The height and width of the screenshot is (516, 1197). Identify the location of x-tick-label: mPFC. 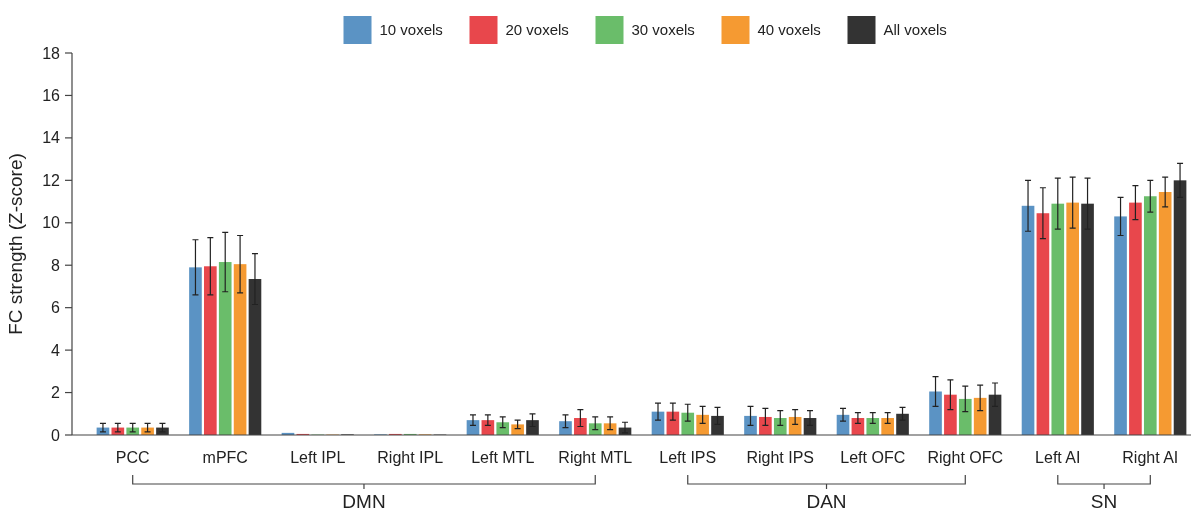
(225, 457).